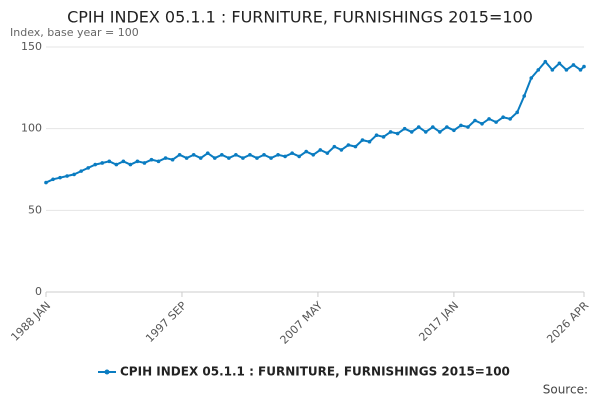  Describe the element at coordinates (438, 321) in the screenshot. I see `x-tick-label: 2017 JAN` at that location.